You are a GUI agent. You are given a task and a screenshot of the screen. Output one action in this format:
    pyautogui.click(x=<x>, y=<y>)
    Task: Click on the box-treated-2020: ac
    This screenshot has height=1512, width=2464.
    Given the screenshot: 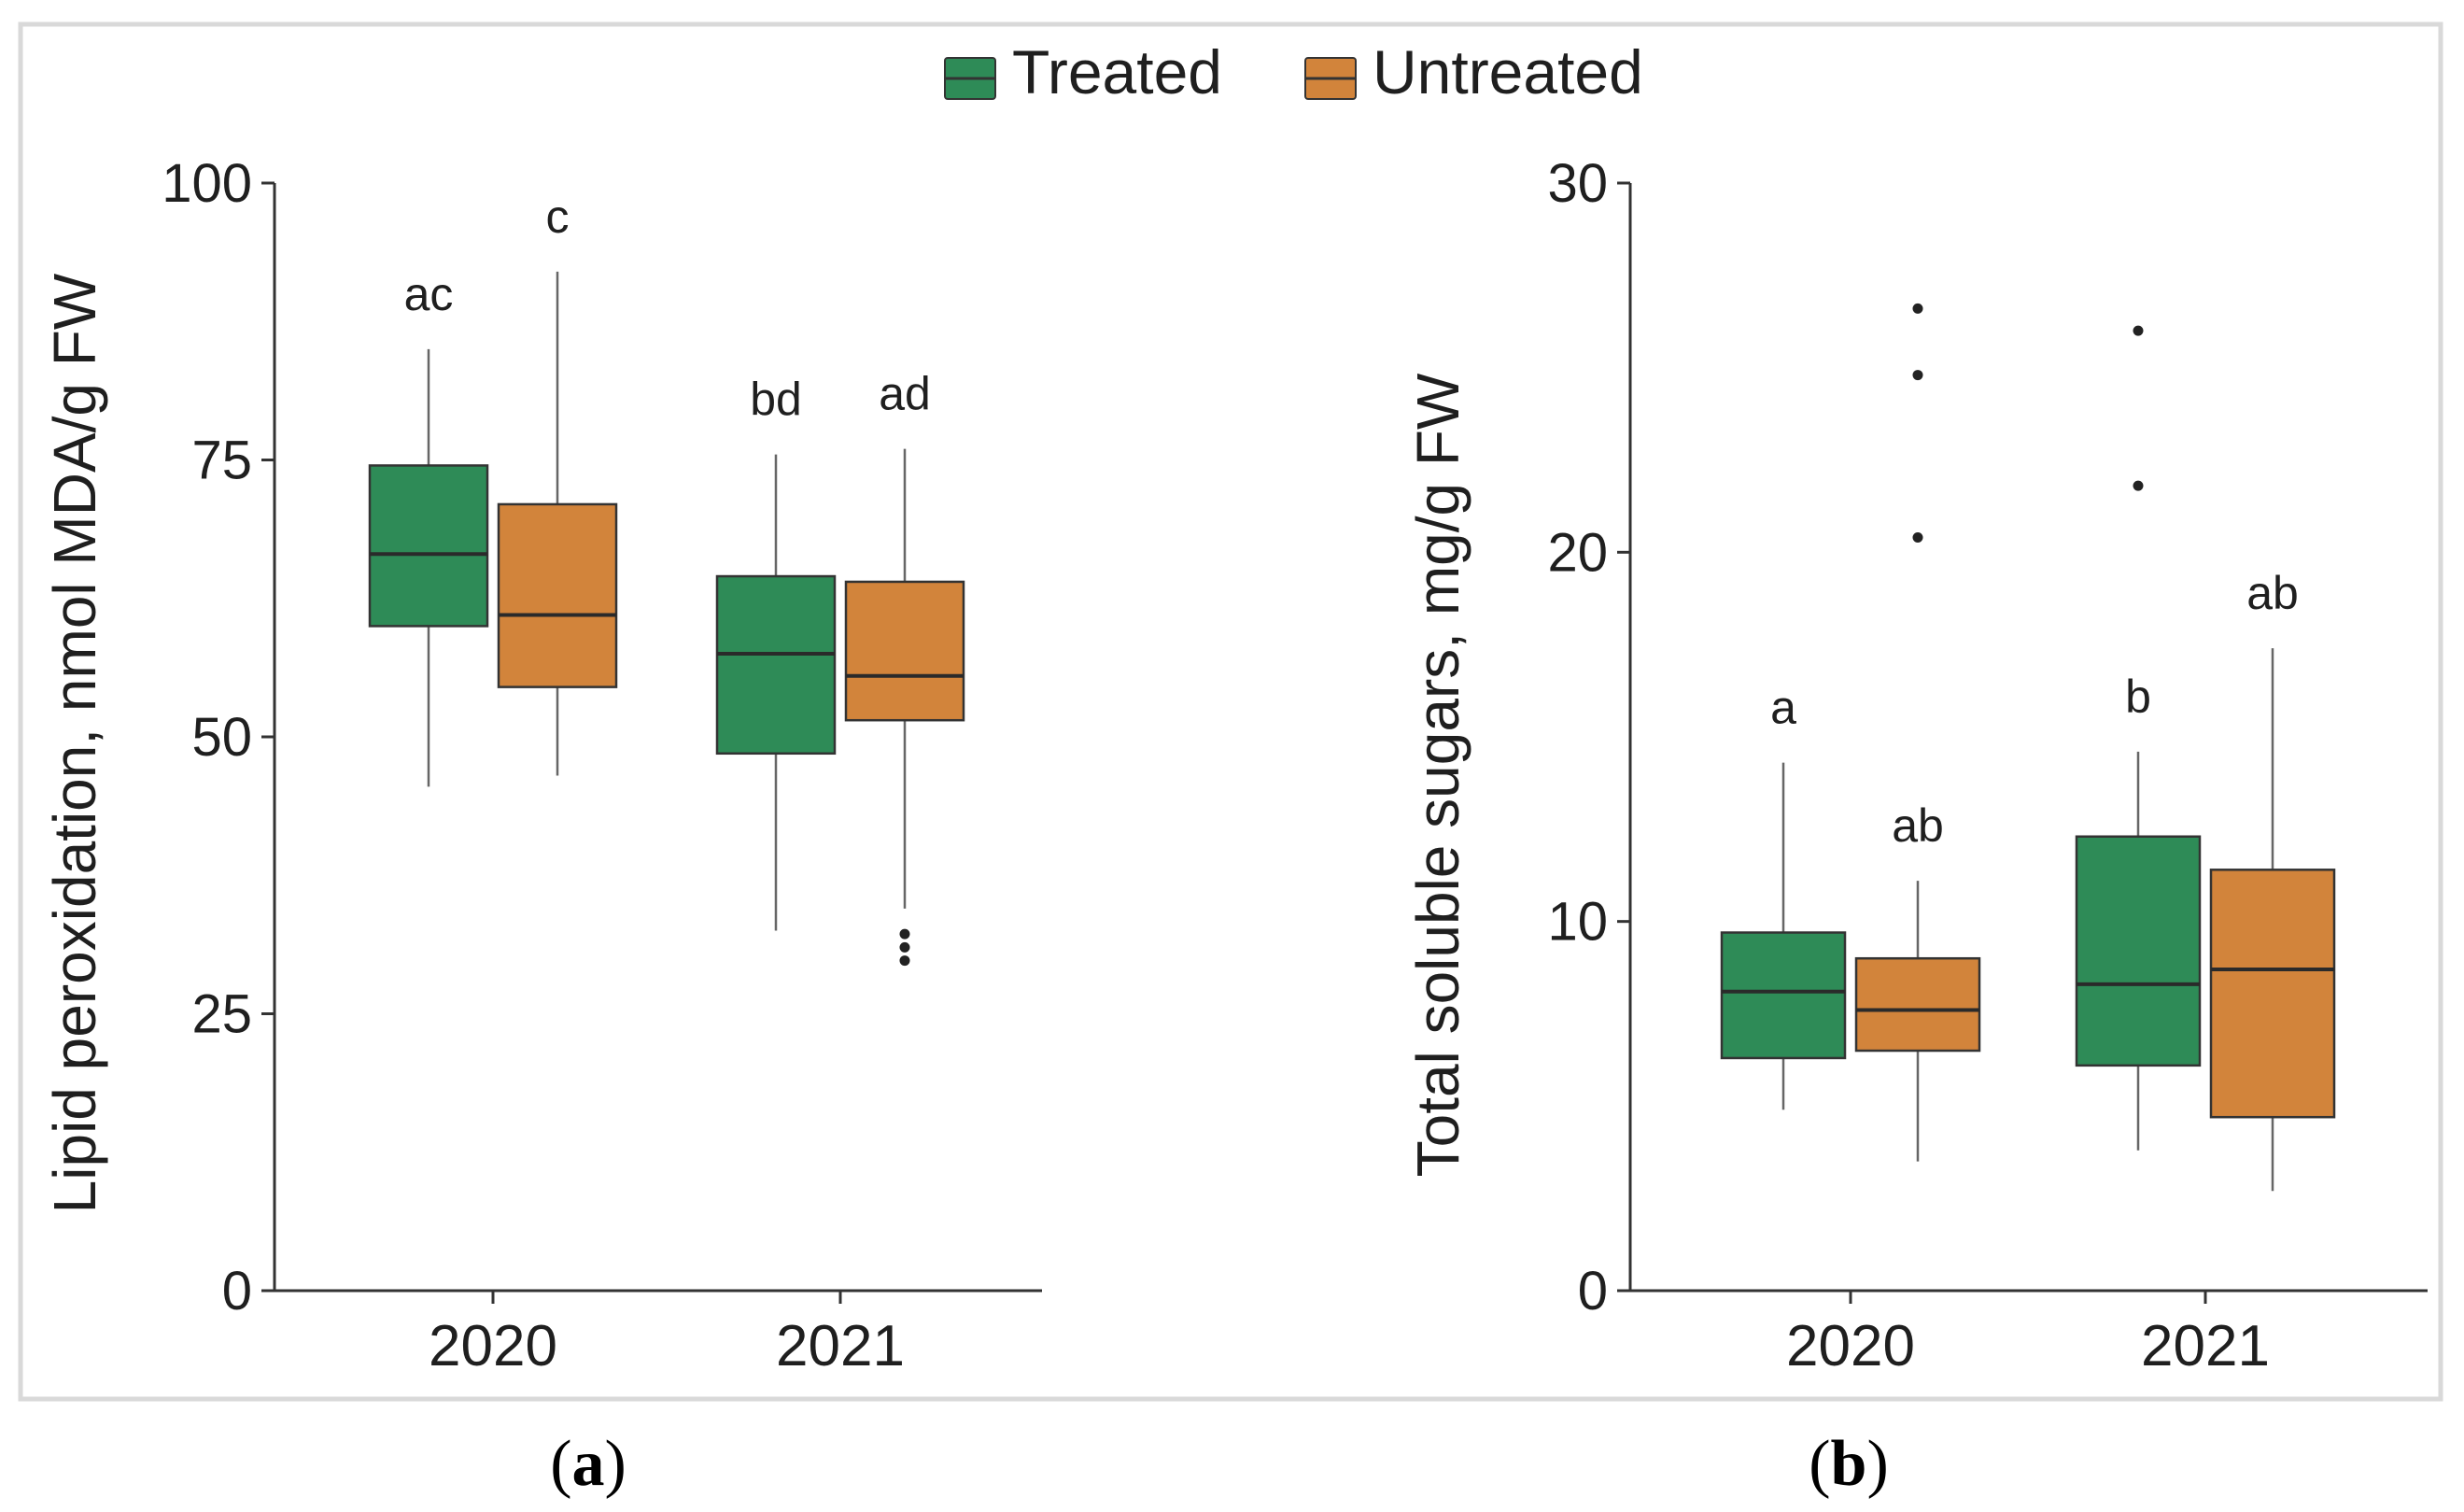 What is the action you would take?
    pyautogui.click(x=428, y=527)
    